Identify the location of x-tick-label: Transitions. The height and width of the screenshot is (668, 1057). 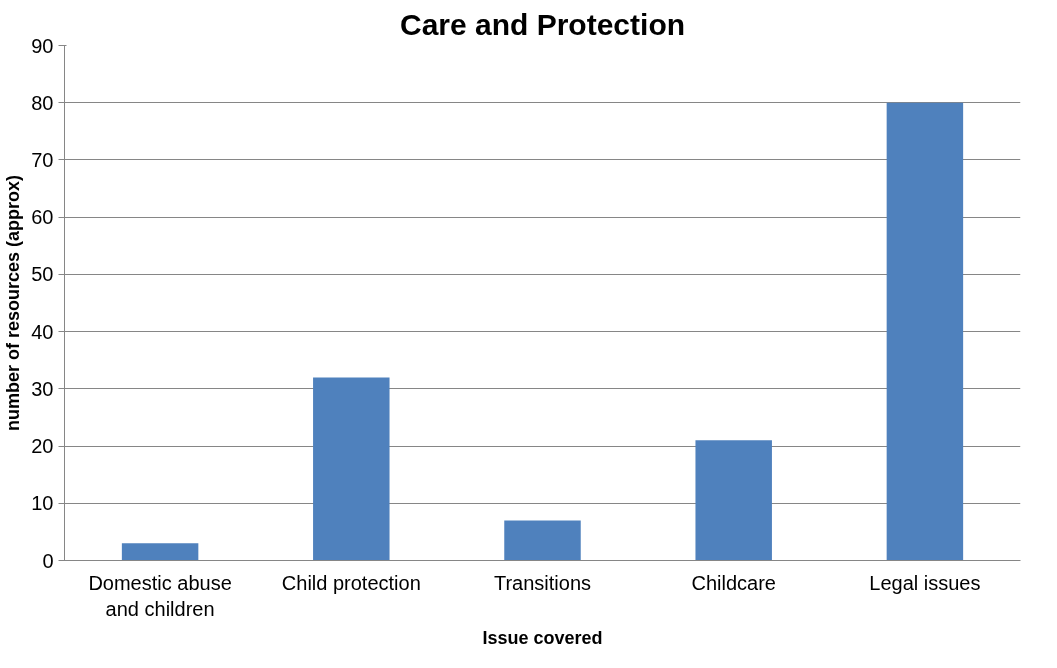
(542, 582).